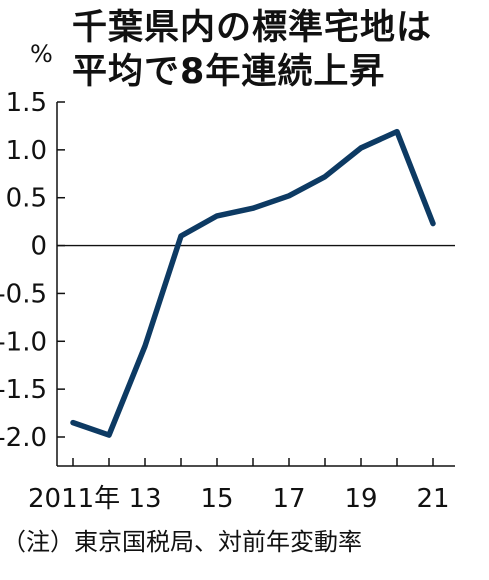 The height and width of the screenshot is (580, 489). What do you see at coordinates (144, 499) in the screenshot?
I see `x-tick-label: 13` at bounding box center [144, 499].